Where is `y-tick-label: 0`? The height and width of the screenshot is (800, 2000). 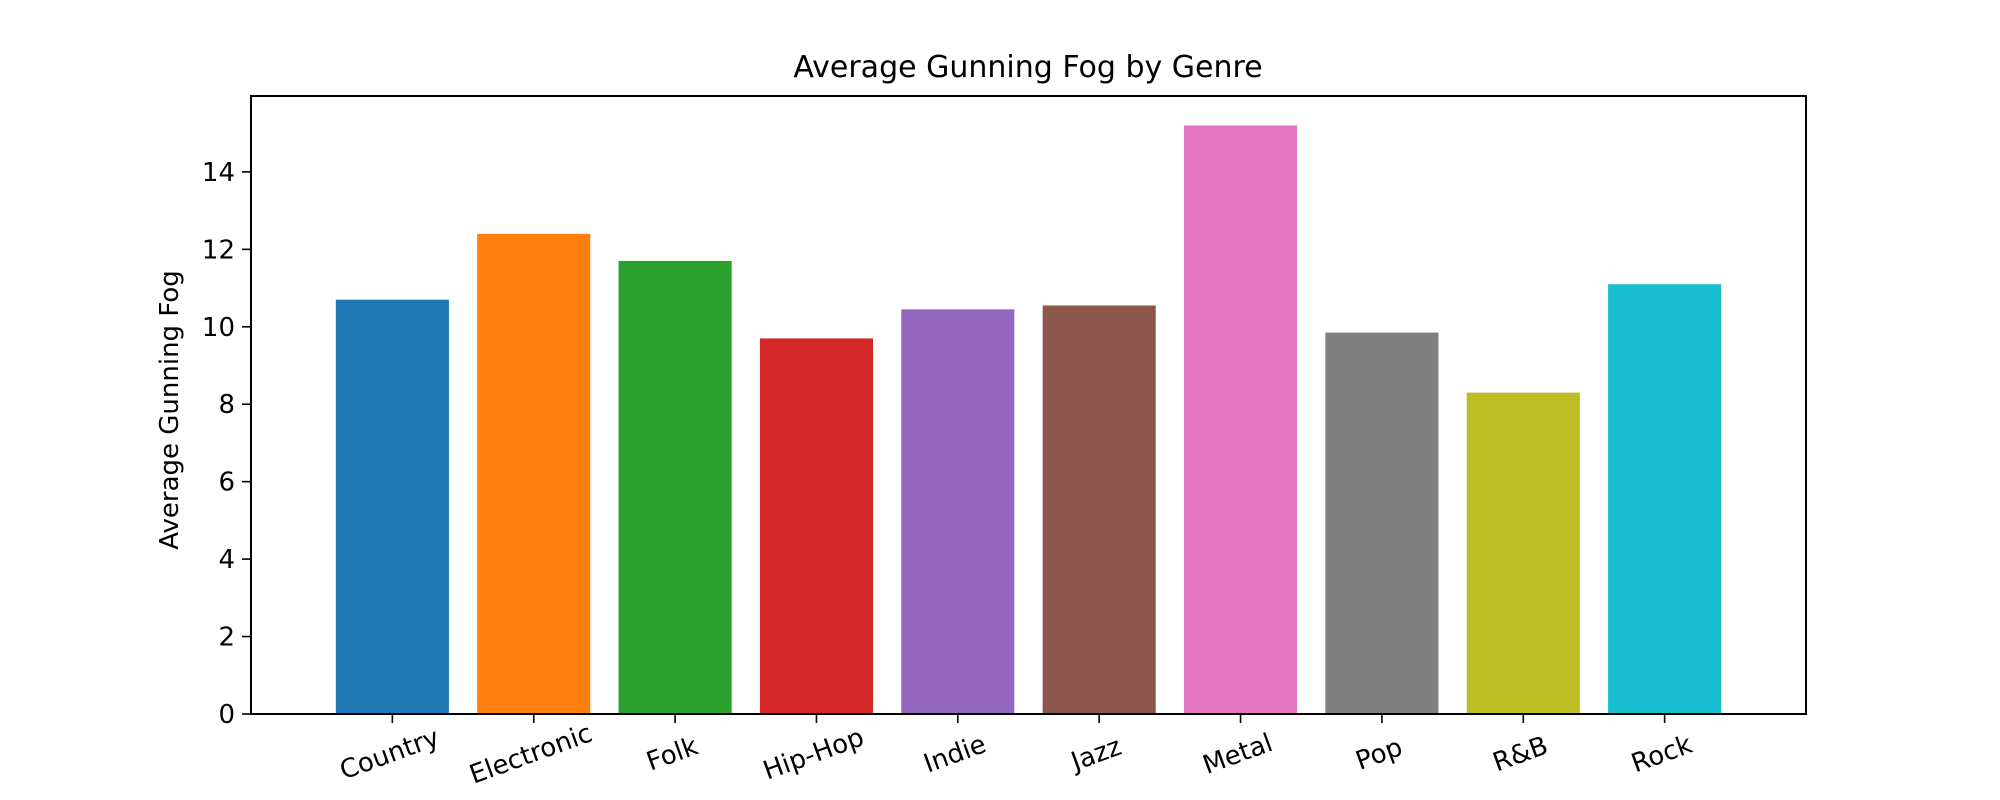
y-tick-label: 0 is located at coordinates (226, 715).